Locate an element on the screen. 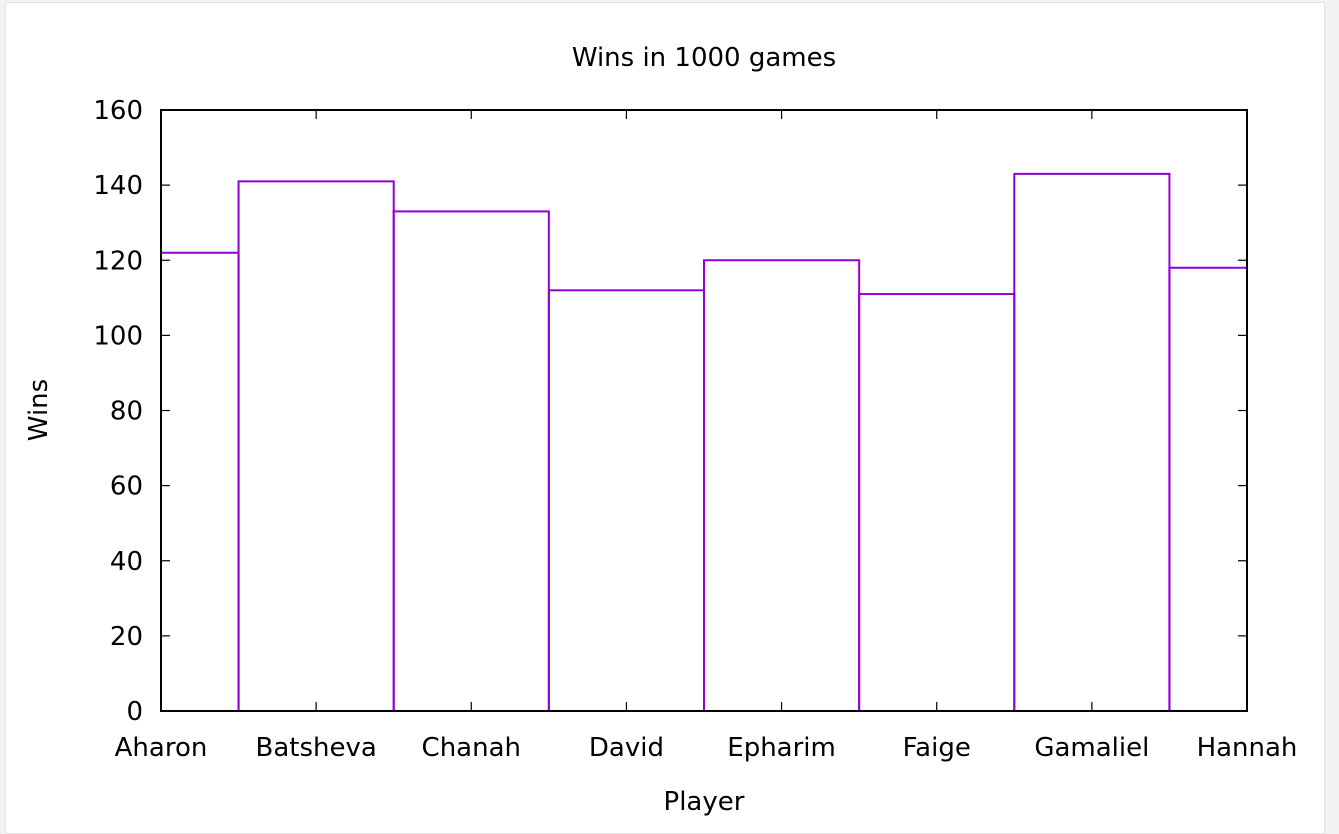 Image resolution: width=1339 pixels, height=834 pixels. y-tick-label: 20 is located at coordinates (126, 637).